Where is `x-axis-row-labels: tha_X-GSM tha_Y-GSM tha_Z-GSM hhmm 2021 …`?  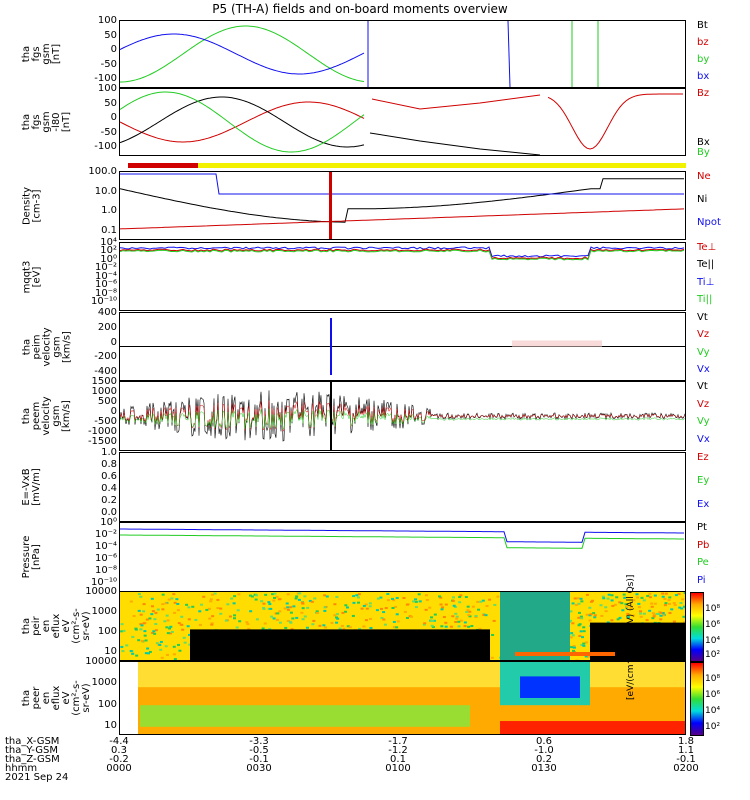 x-axis-row-labels: tha_X-GSM tha_Y-GSM tha_Z-GSM hhmm 2021 … is located at coordinates (36, 760).